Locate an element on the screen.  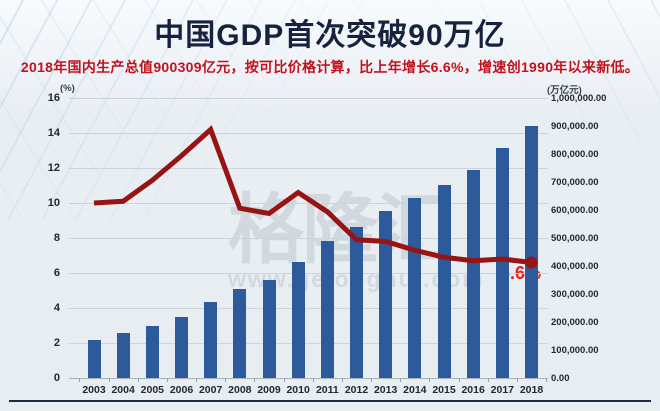
right-axis-tick-8: 200,000.00 is located at coordinates (575, 322).